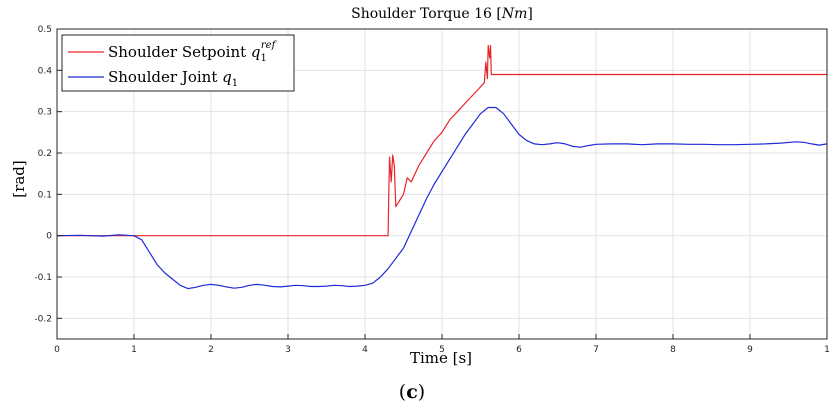  What do you see at coordinates (529, 14) in the screenshot?
I see `chart-title-close: ]` at bounding box center [529, 14].